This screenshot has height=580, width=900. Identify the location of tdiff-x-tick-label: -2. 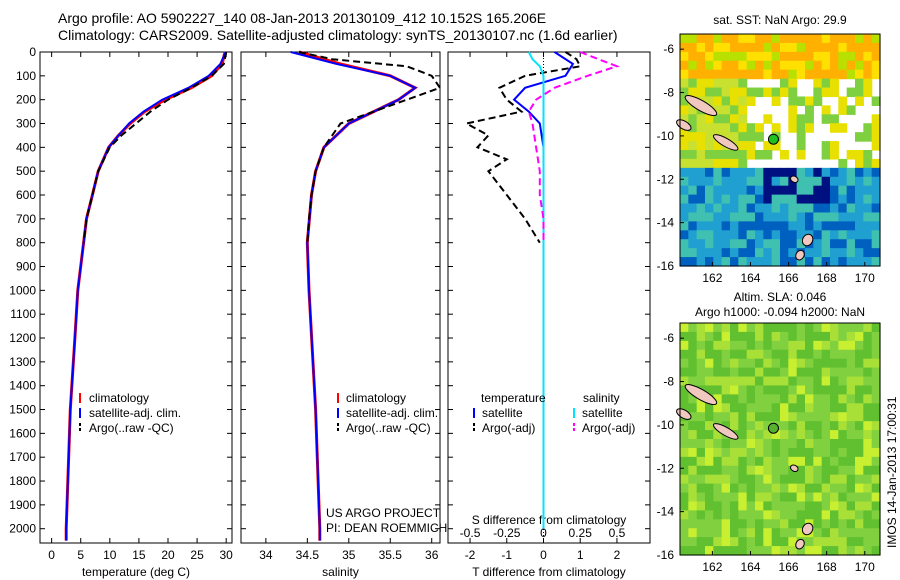
(470, 555).